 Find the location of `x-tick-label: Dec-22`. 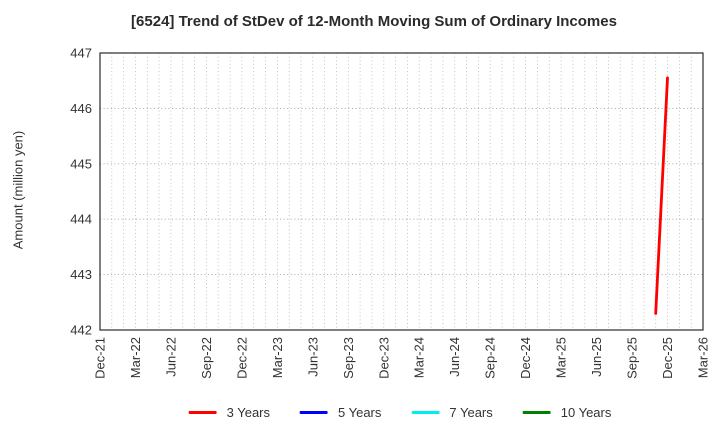

x-tick-label: Dec-22 is located at coordinates (241, 358).